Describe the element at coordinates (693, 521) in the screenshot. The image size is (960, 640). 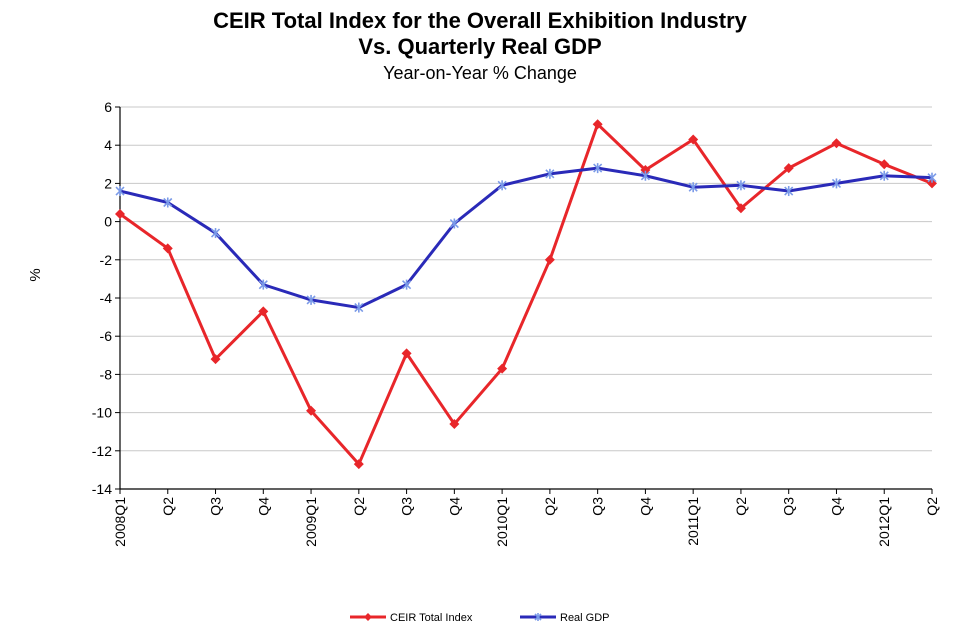
I see `x-tick-label: 2011Q1` at that location.